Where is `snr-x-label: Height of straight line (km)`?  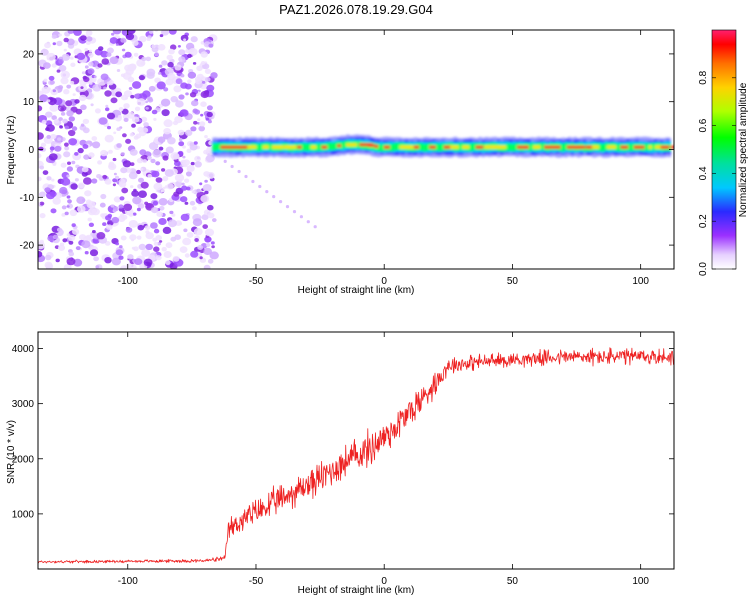
snr-x-label: Height of straight line (km) is located at coordinates (356, 590).